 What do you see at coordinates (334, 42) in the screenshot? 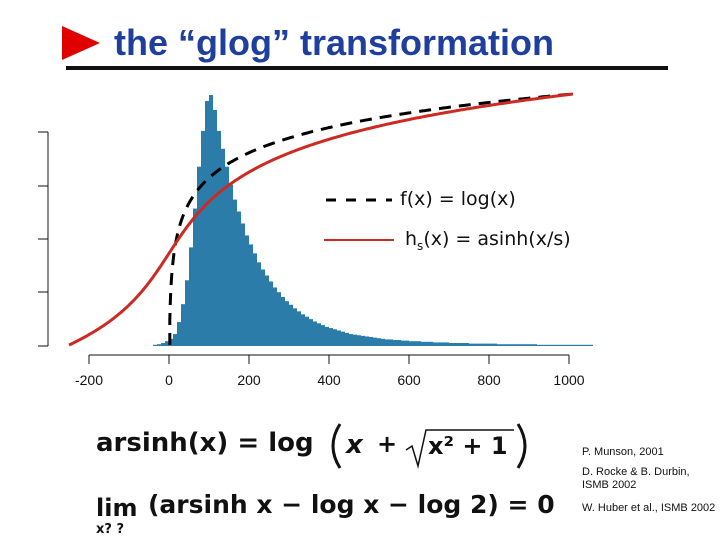
I see `slide-title: the “glog” transformation` at bounding box center [334, 42].